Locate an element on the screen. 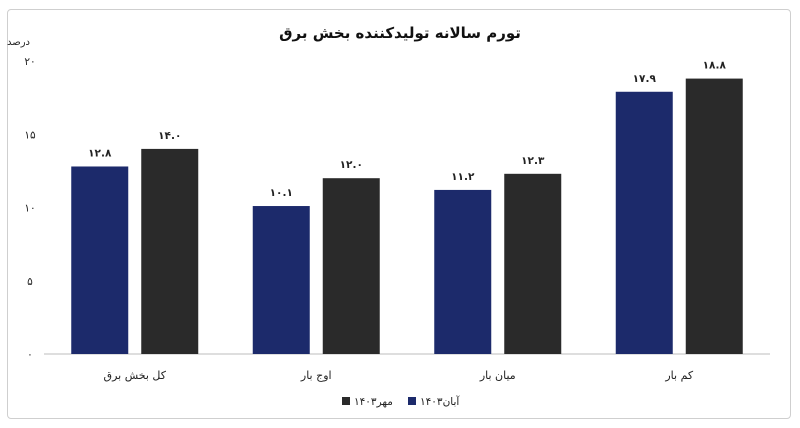 The image size is (800, 428). y-tick-label: ۱۰ is located at coordinates (29, 209).